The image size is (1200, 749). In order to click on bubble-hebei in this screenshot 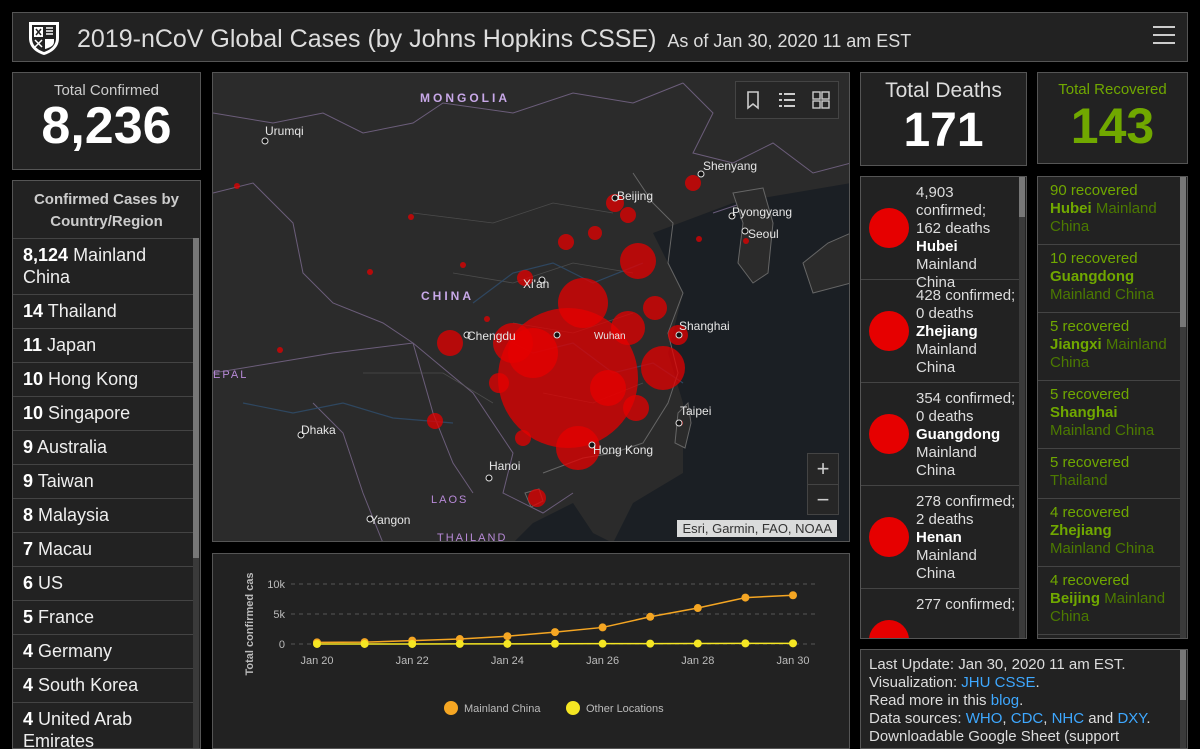, I will do `click(595, 233)`.